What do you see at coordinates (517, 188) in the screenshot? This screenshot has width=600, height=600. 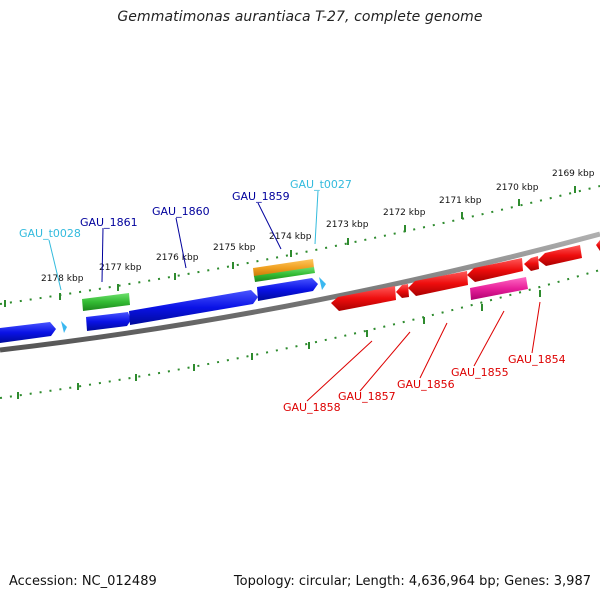 I see `tick-label: 2170 kbp` at bounding box center [517, 188].